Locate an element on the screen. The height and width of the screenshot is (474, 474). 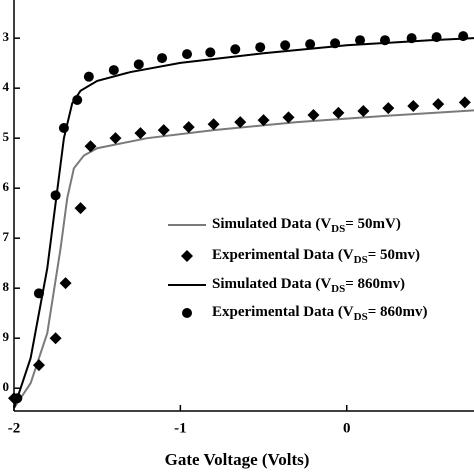
legend-label: Simulated Data (VDS= 860mv) is located at coordinates (308, 285).